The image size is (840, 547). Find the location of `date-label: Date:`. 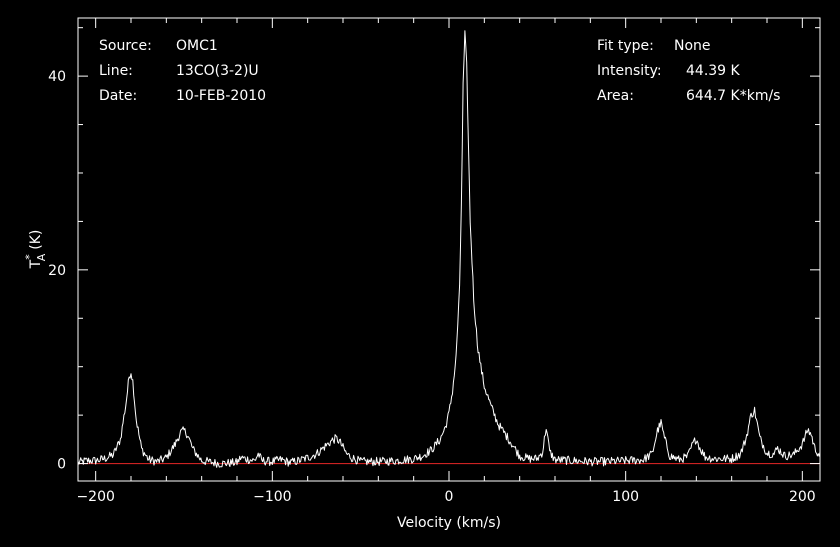

date-label: Date: is located at coordinates (118, 96).